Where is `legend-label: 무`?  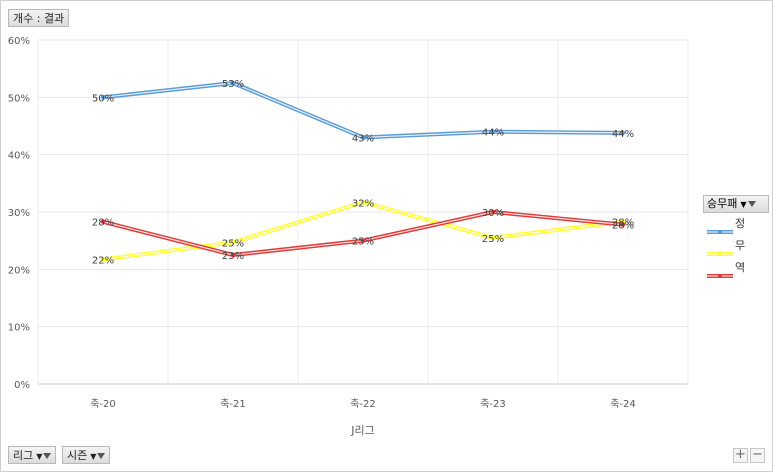 legend-label: 무 is located at coordinates (740, 245).